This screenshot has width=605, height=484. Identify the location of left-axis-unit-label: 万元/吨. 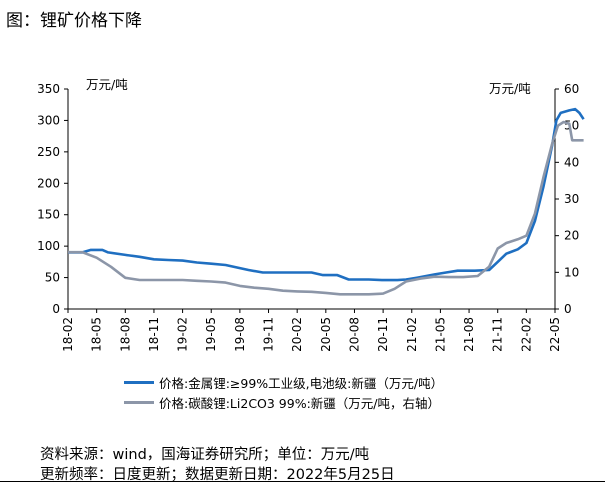
(107, 84).